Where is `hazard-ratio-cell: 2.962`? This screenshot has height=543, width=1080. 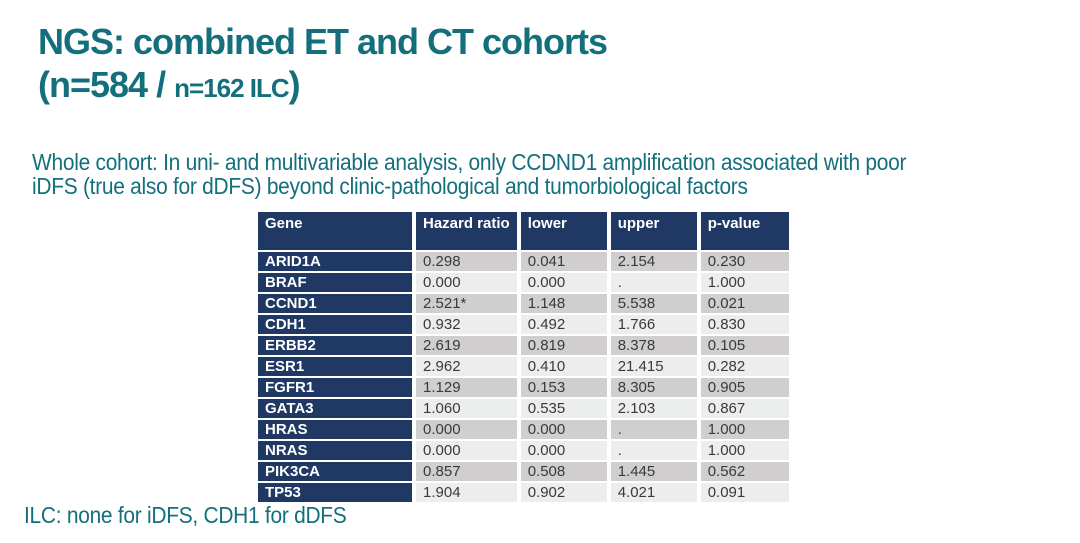
hazard-ratio-cell: 2.962 is located at coordinates (466, 366).